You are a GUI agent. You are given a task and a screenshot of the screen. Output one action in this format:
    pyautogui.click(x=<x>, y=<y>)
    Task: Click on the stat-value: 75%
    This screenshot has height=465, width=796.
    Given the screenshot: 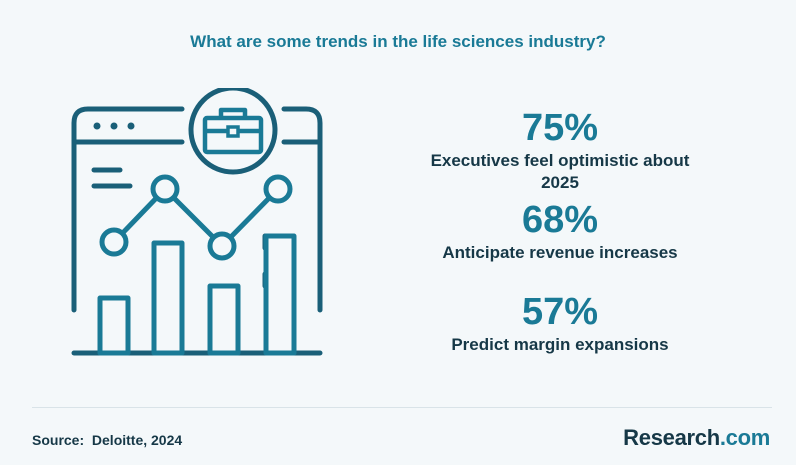 What is the action you would take?
    pyautogui.click(x=560, y=128)
    